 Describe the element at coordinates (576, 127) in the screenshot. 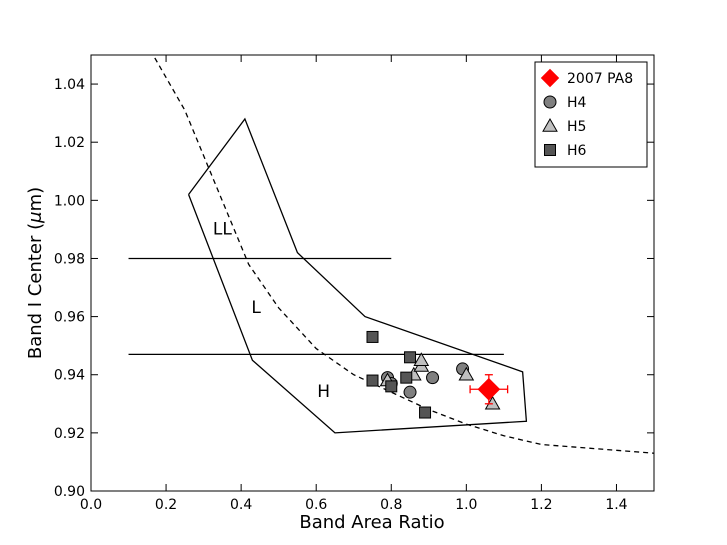

I see `legend-label-h5: H5` at that location.